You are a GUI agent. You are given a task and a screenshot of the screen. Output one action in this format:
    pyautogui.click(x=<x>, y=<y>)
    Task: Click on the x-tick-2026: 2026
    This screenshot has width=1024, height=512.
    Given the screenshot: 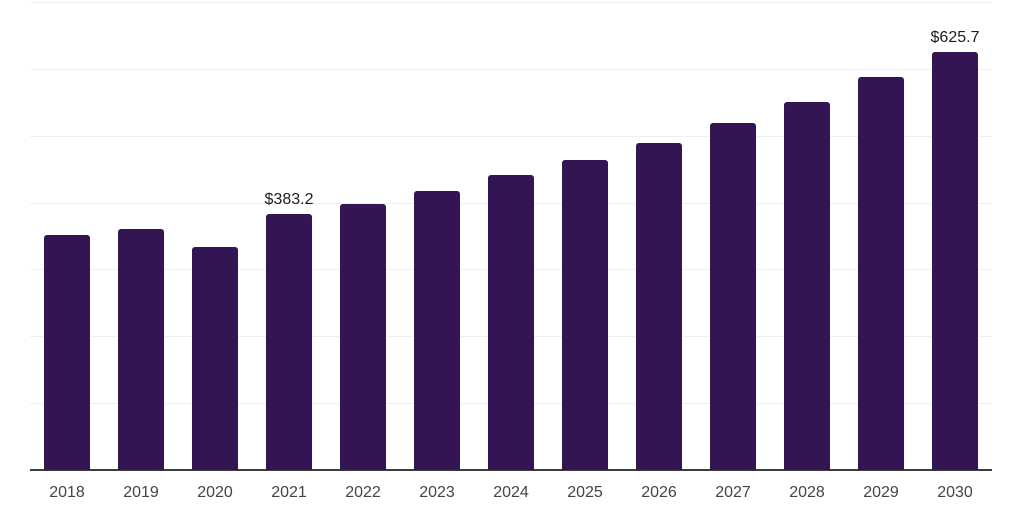 What is the action you would take?
    pyautogui.click(x=659, y=492)
    